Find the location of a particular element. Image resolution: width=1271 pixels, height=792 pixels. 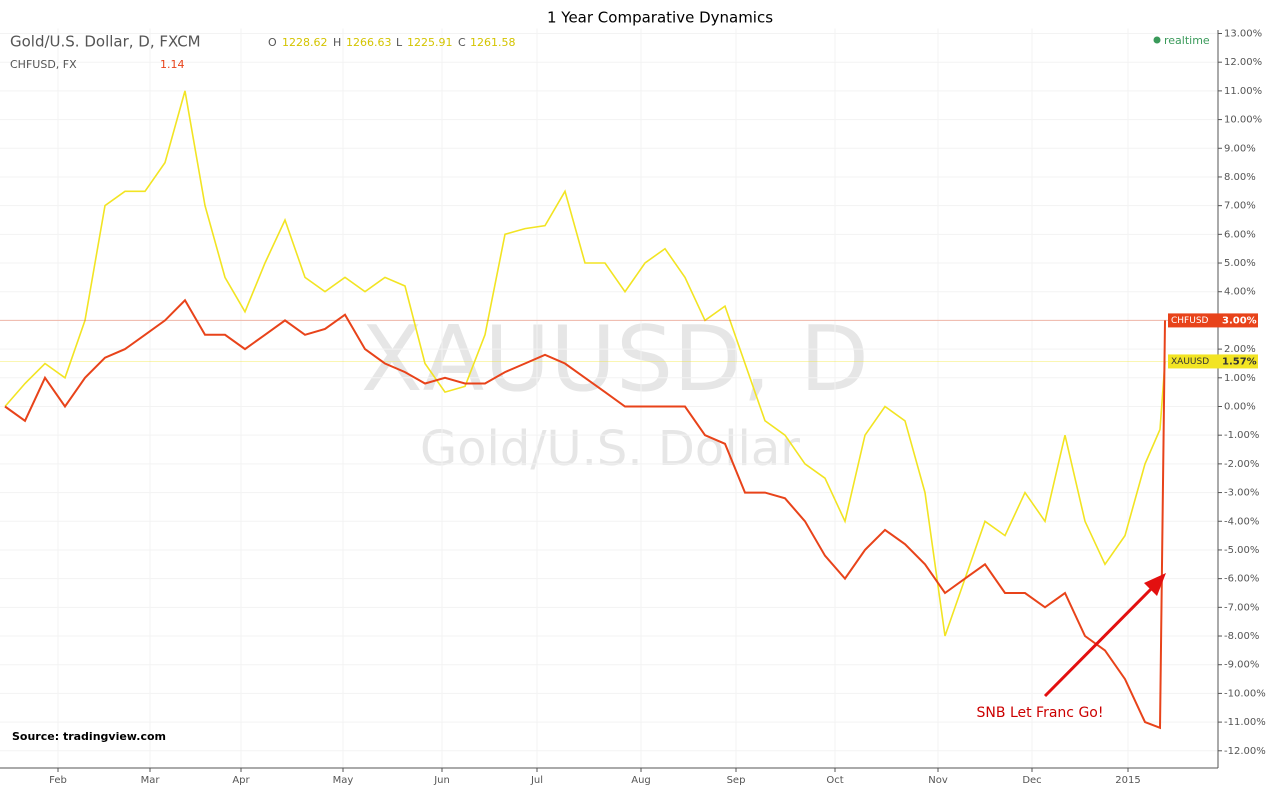

legend-key: C is located at coordinates (462, 42).